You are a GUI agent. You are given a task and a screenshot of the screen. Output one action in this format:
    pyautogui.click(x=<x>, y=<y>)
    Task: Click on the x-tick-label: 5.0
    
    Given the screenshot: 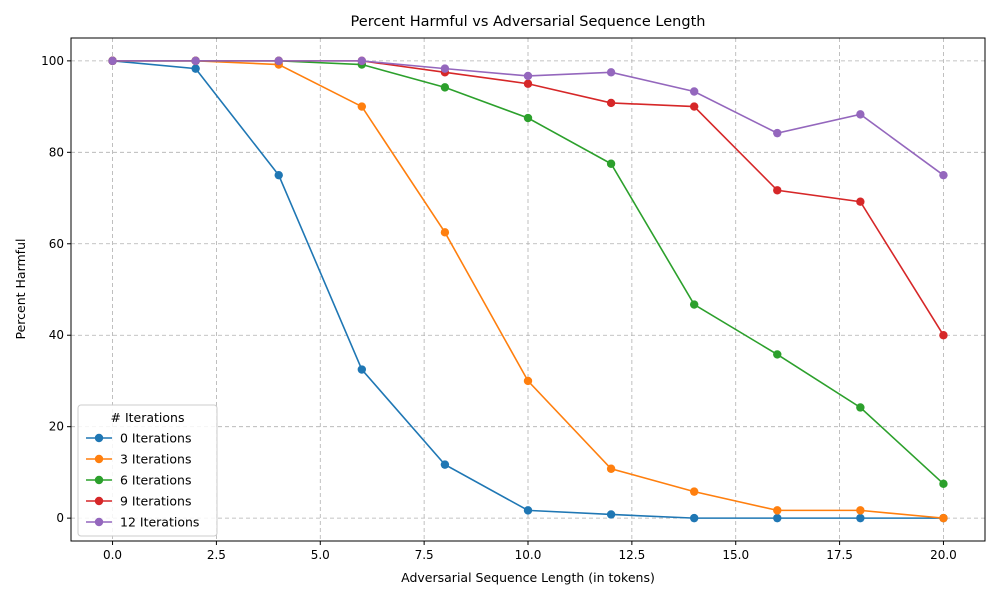 What is the action you would take?
    pyautogui.click(x=320, y=555)
    